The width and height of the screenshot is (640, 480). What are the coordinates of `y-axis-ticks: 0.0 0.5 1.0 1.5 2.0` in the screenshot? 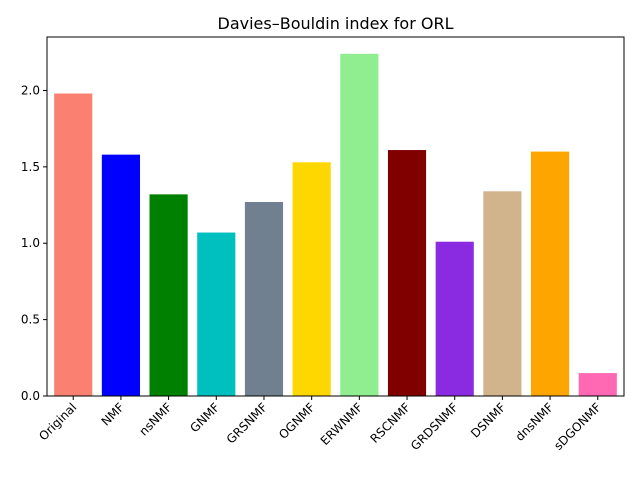 It's located at (34, 243).